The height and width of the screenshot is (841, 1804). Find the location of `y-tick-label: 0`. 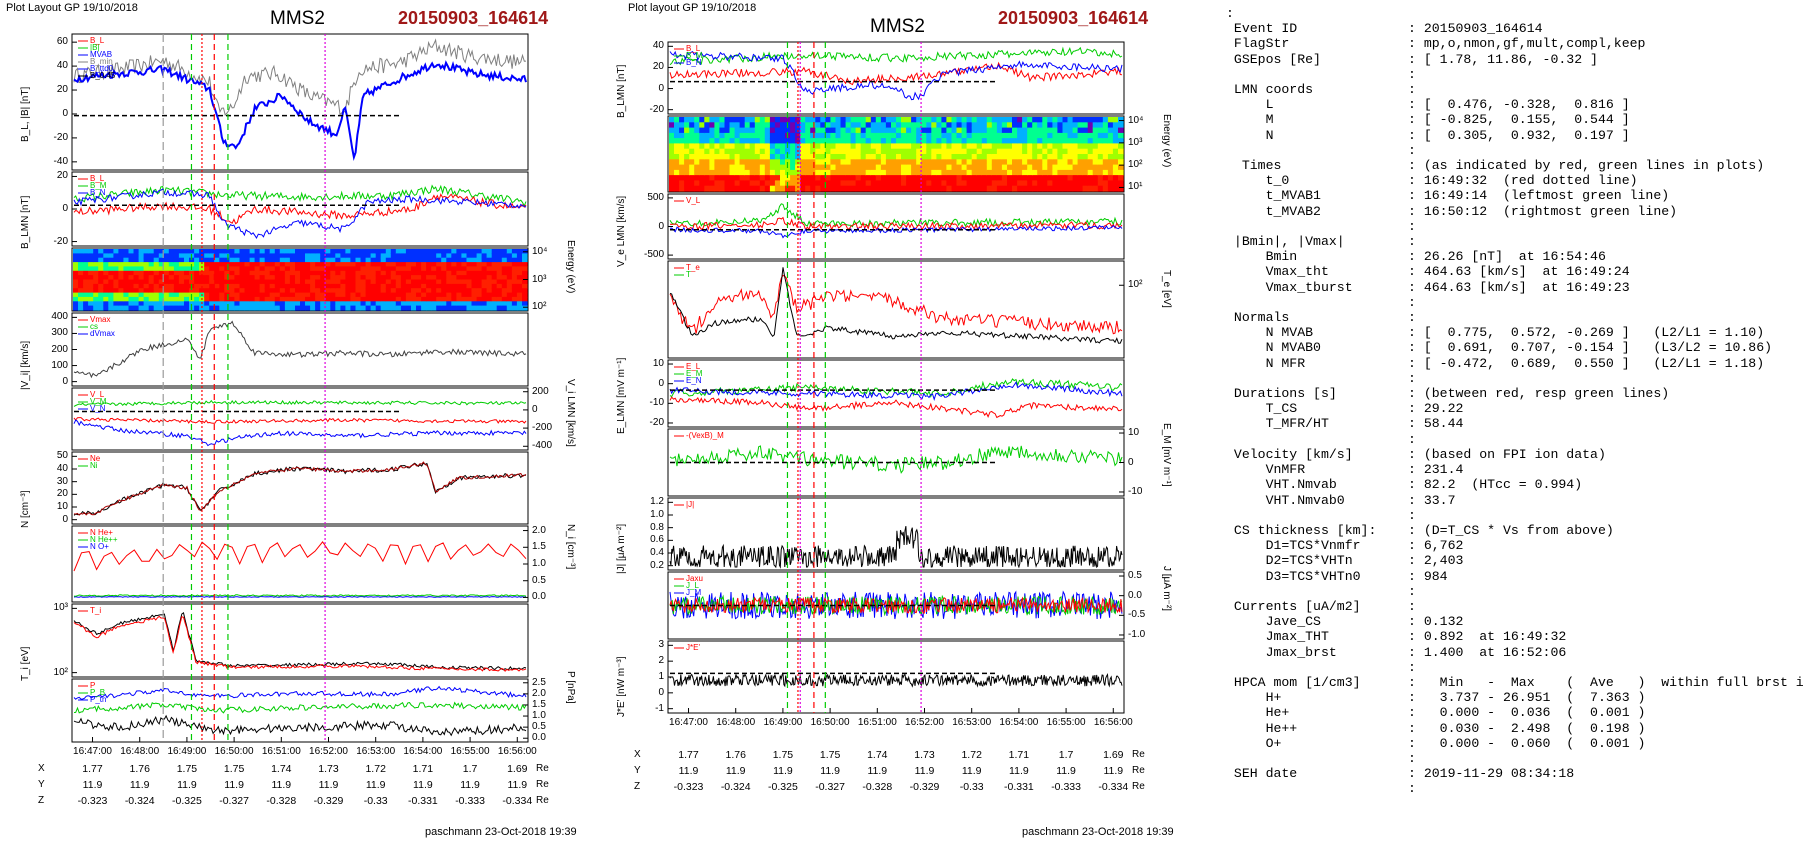

y-tick-label: 0 is located at coordinates (65, 519).